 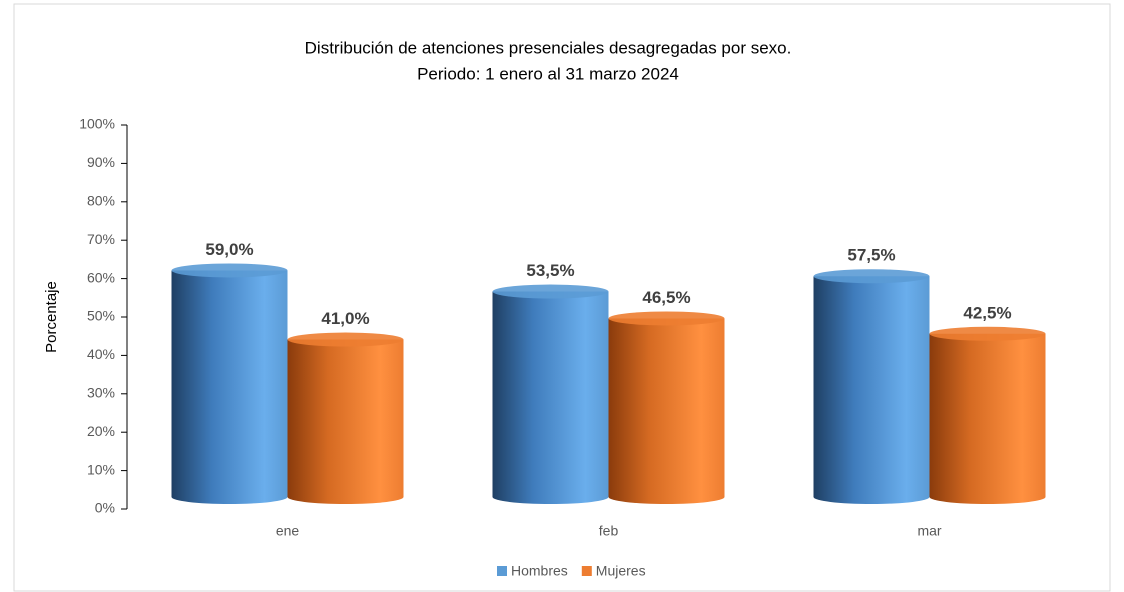 I want to click on data-label: 42,5%, so click(x=987, y=312).